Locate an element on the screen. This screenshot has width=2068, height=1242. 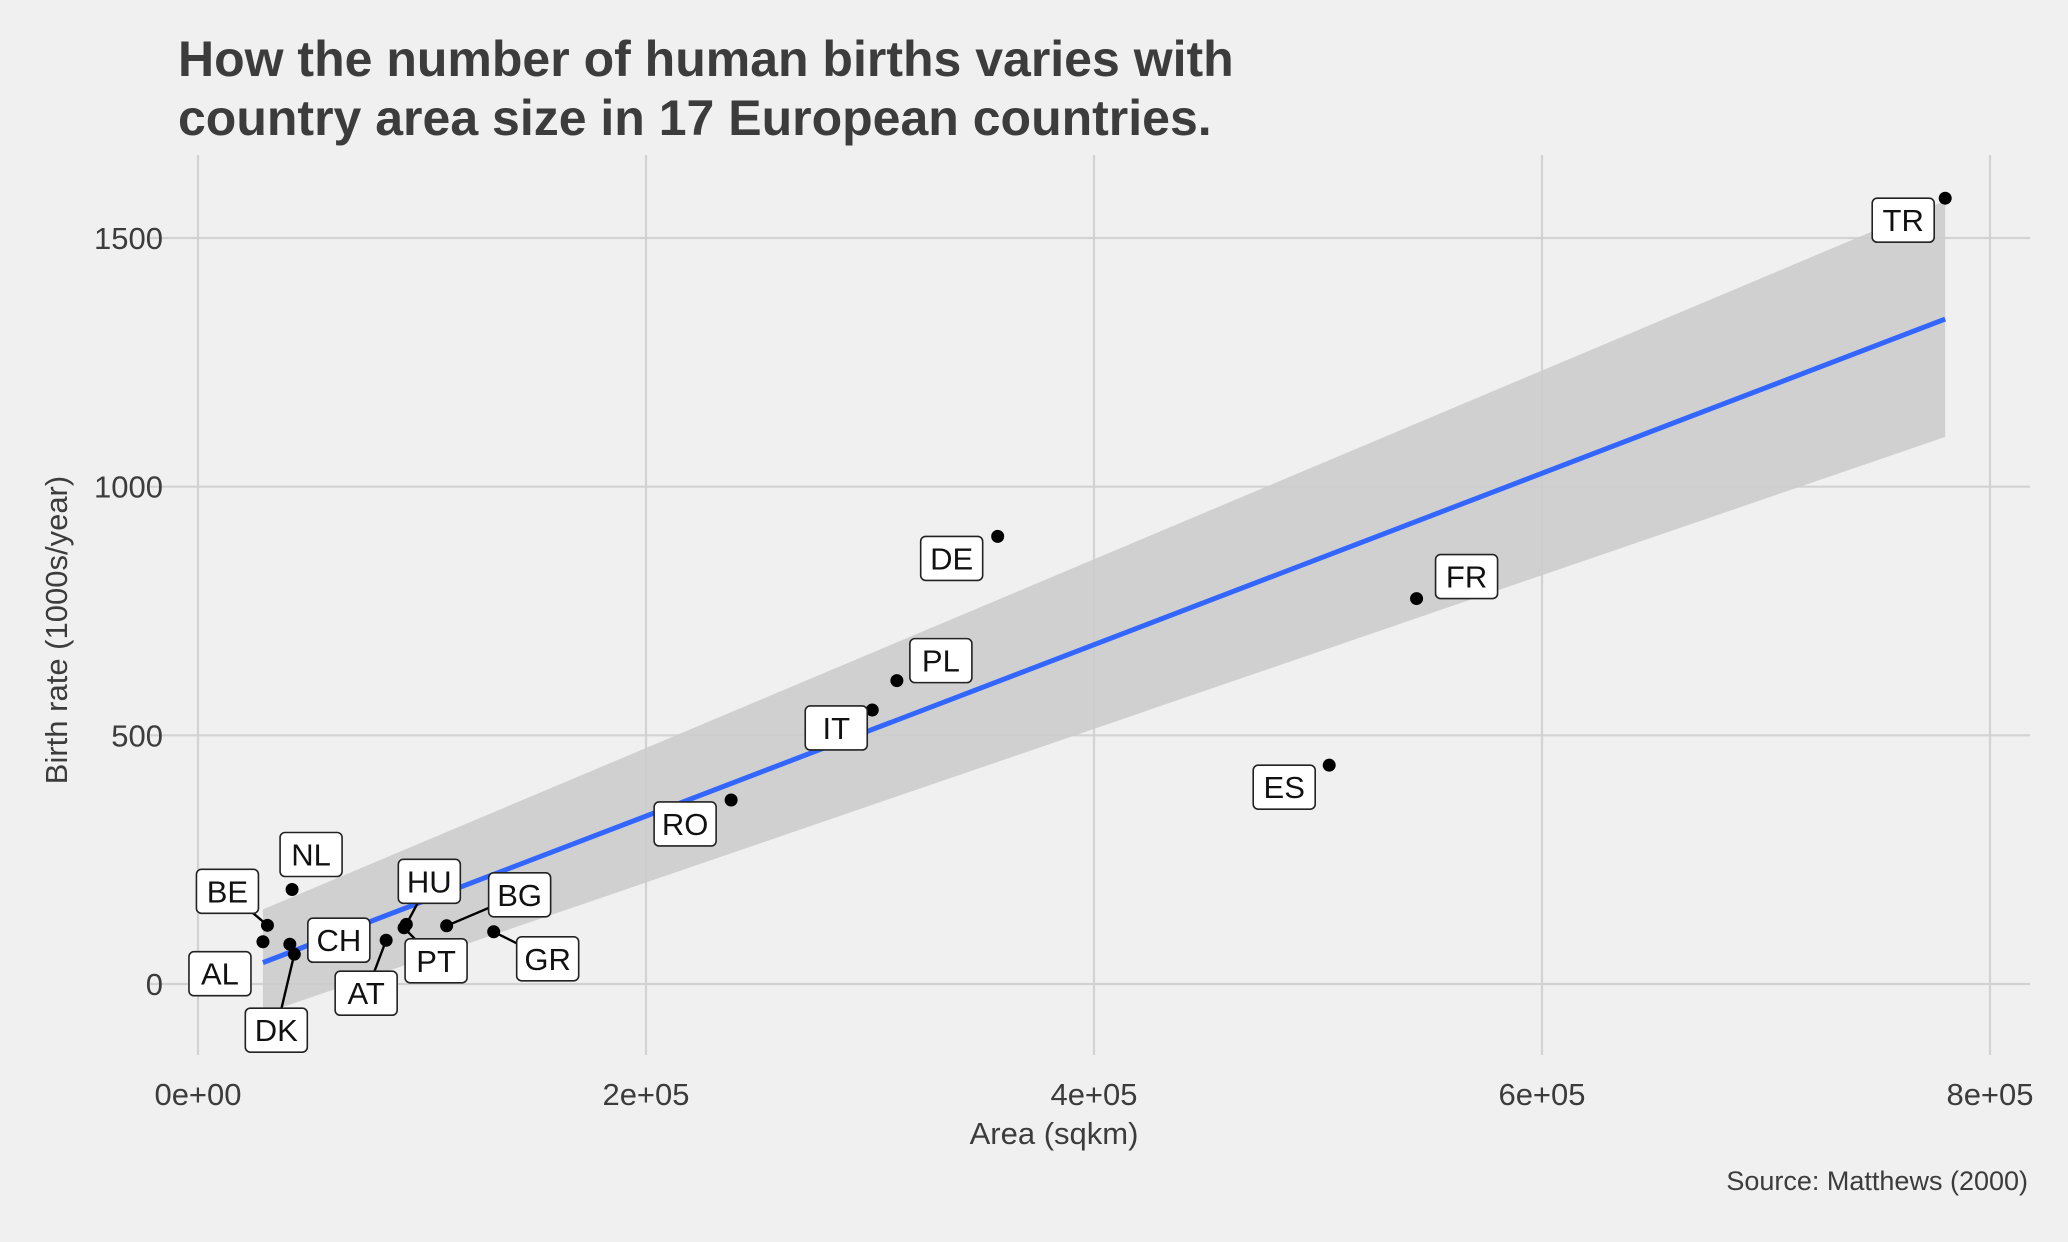
y-tick-label: 1000 is located at coordinates (128, 487).